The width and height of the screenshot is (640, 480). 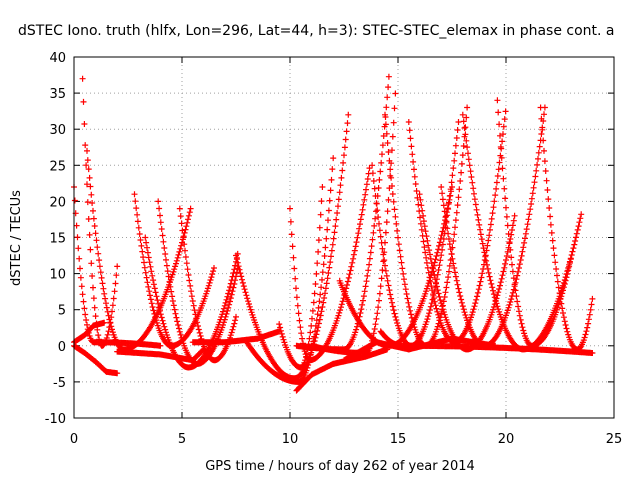 I want to click on x-tick-label: 0, so click(x=74, y=439).